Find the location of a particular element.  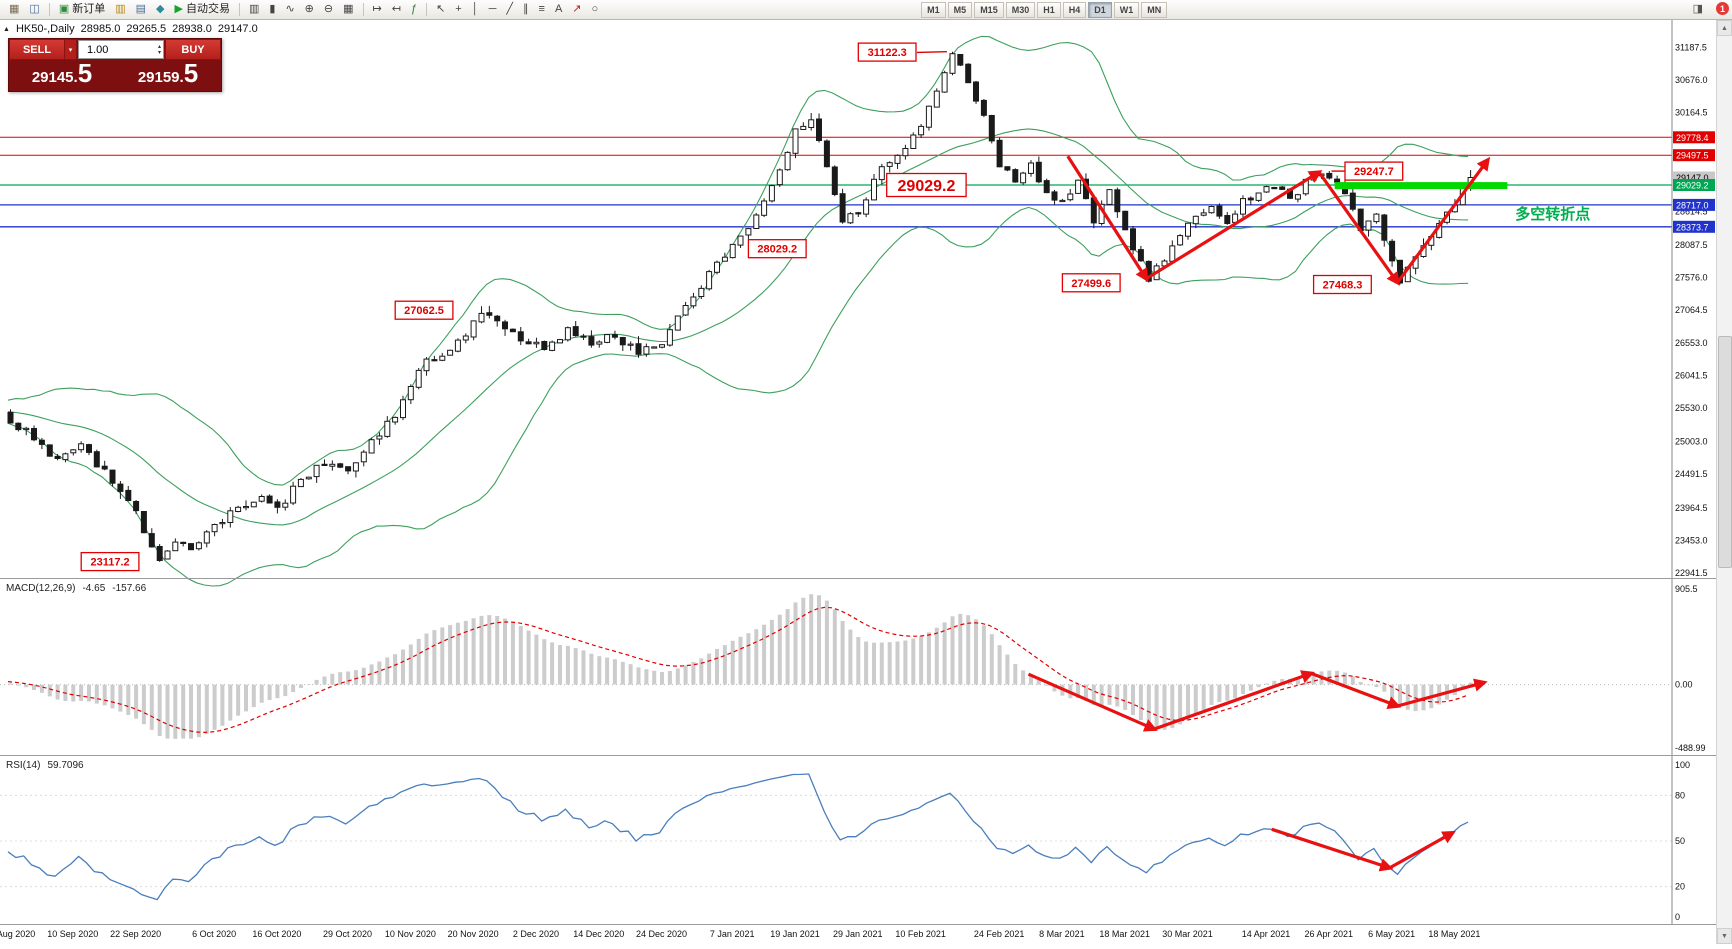

vertical-line-icon: │ is located at coordinates (475, 9).